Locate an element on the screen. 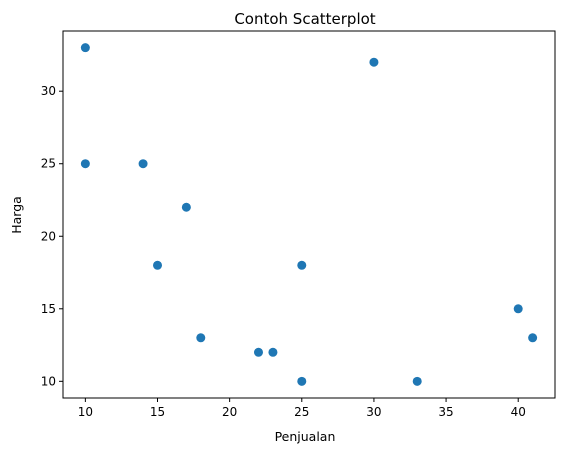 This screenshot has height=455, width=562. x-tick-label: 10 is located at coordinates (85, 412).